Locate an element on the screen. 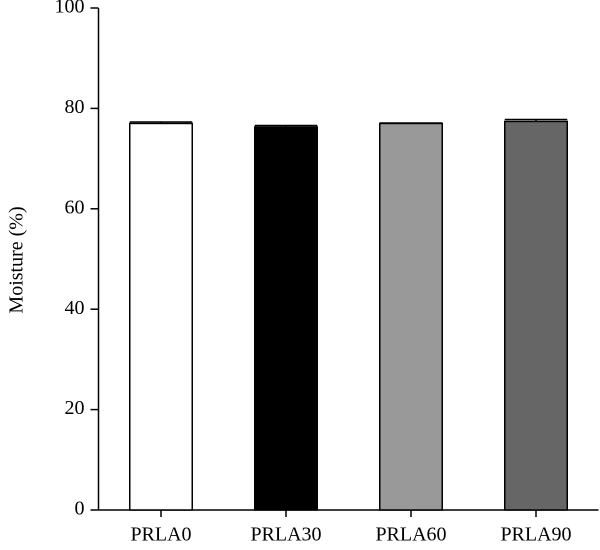 Image resolution: width=600 pixels, height=550 pixels. x-tick-label: PRLA0 is located at coordinates (160, 535).